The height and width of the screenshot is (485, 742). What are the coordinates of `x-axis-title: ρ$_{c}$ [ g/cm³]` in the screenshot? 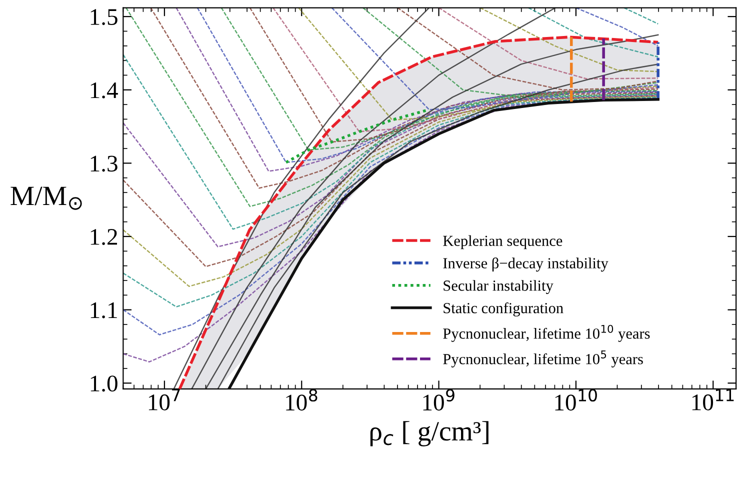 It's located at (429, 433).